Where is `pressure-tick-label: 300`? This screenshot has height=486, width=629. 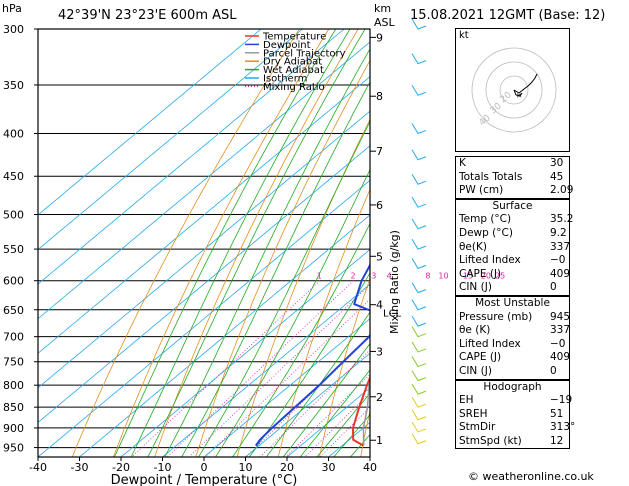
pressure-tick-label: 300 is located at coordinates (13, 29).